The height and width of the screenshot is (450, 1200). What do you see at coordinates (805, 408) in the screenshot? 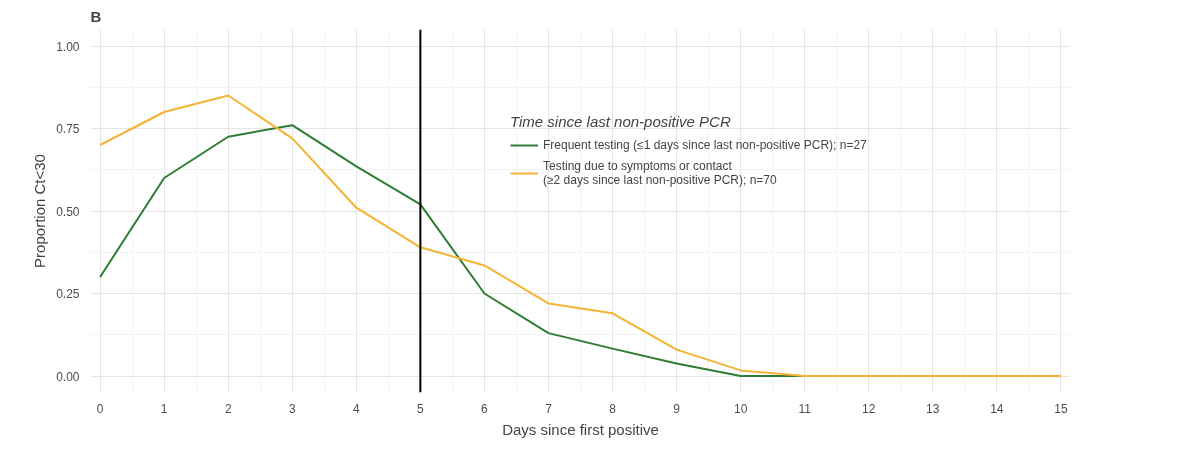
I see `x-tick-label: 11` at bounding box center [805, 408].